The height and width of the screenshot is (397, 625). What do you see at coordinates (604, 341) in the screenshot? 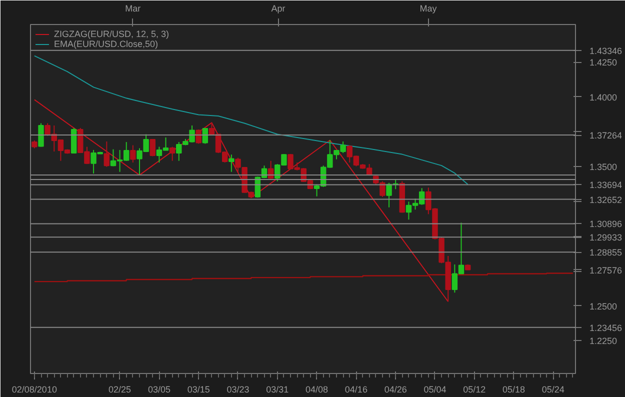
I see `y-tick-label: 1.2250` at bounding box center [604, 341].